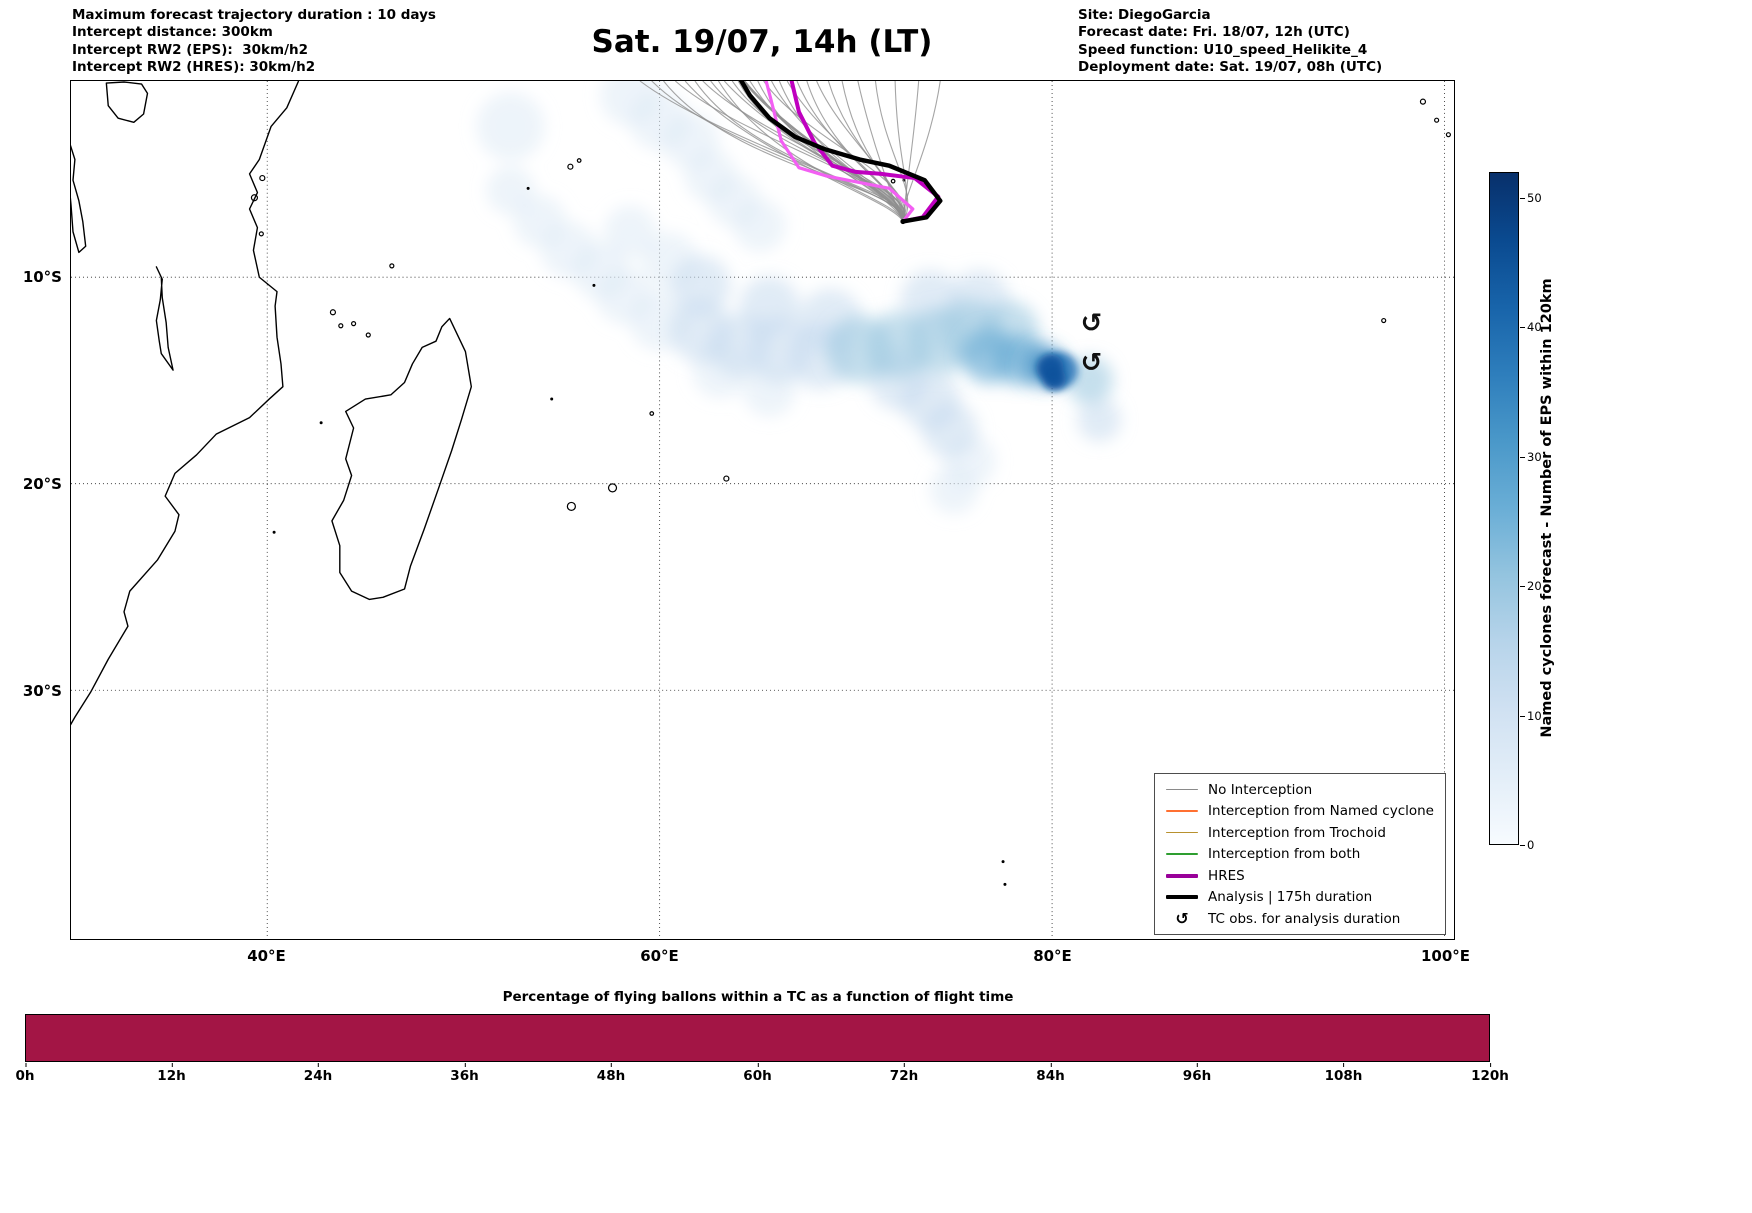  I want to click on time-tick-label: 72h, so click(904, 1073).